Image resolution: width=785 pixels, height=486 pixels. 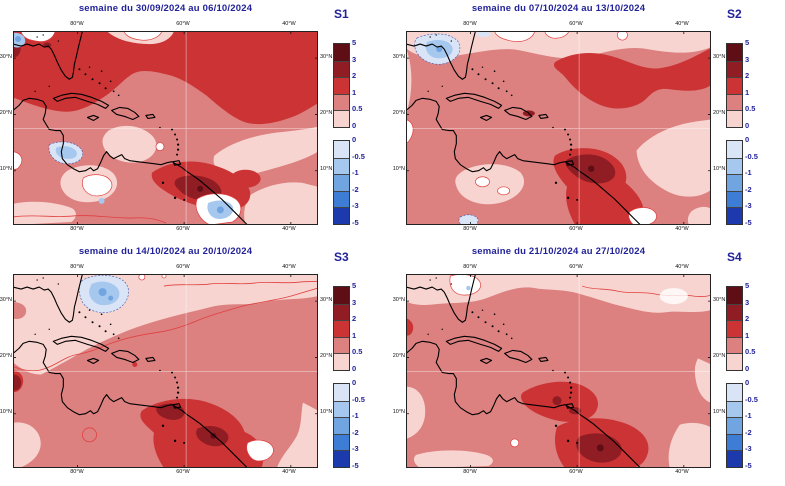 I want to click on sequence-label: S4, so click(x=734, y=257).